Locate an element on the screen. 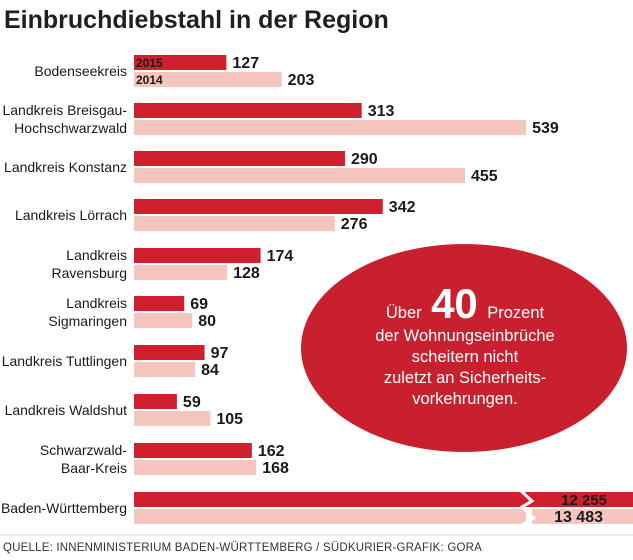 This screenshot has width=633, height=560. value-label: 174 is located at coordinates (280, 256).